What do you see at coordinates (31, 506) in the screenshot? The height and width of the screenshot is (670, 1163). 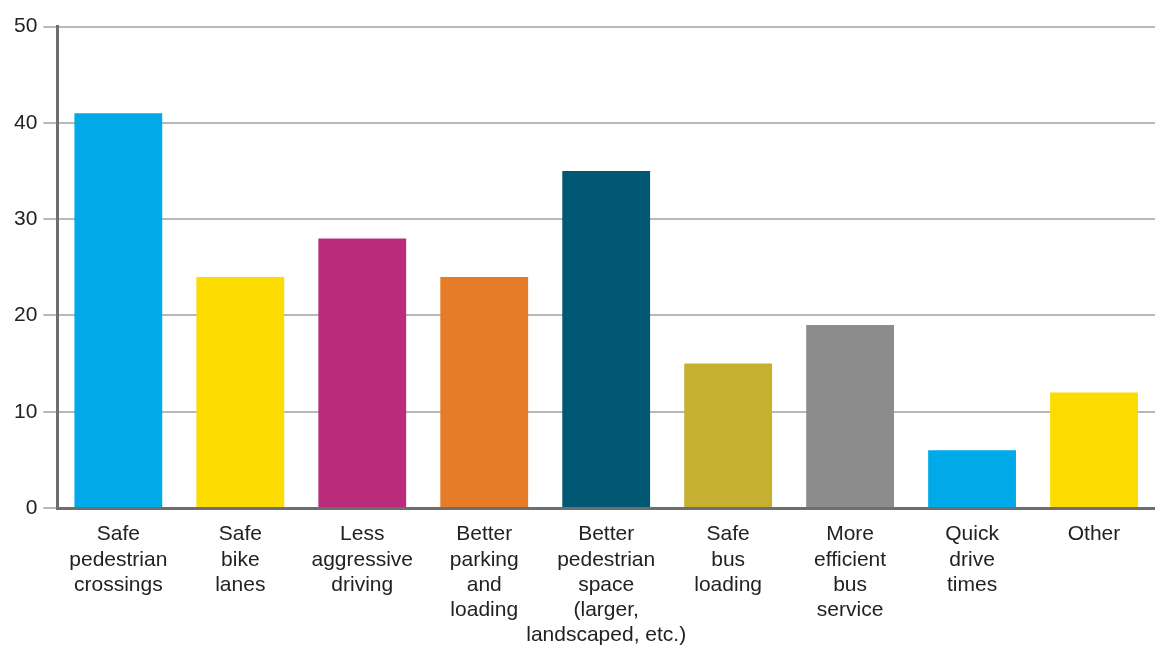 I see `y-tick-label: 0` at bounding box center [31, 506].